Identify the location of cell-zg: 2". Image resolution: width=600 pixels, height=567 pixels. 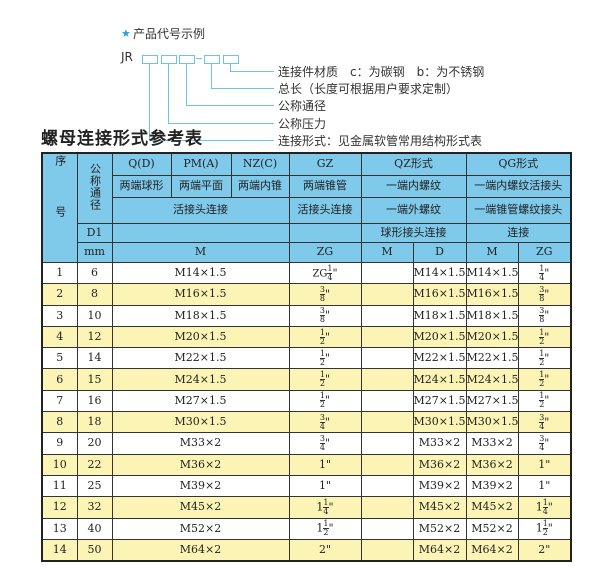
(325, 550).